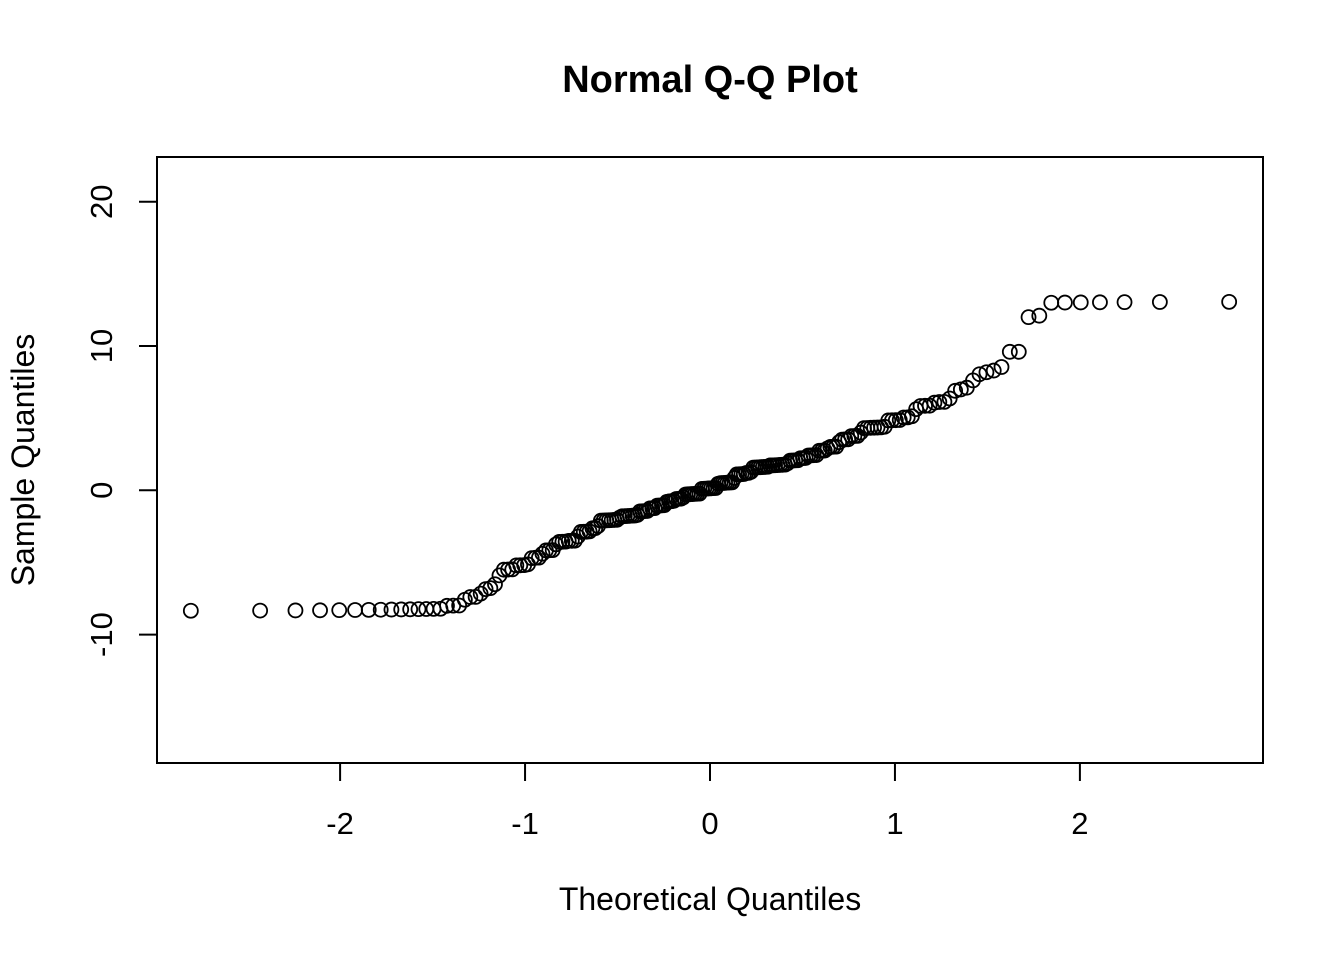 Image resolution: width=1344 pixels, height=960 pixels. I want to click on x-tick-label: -1, so click(525, 823).